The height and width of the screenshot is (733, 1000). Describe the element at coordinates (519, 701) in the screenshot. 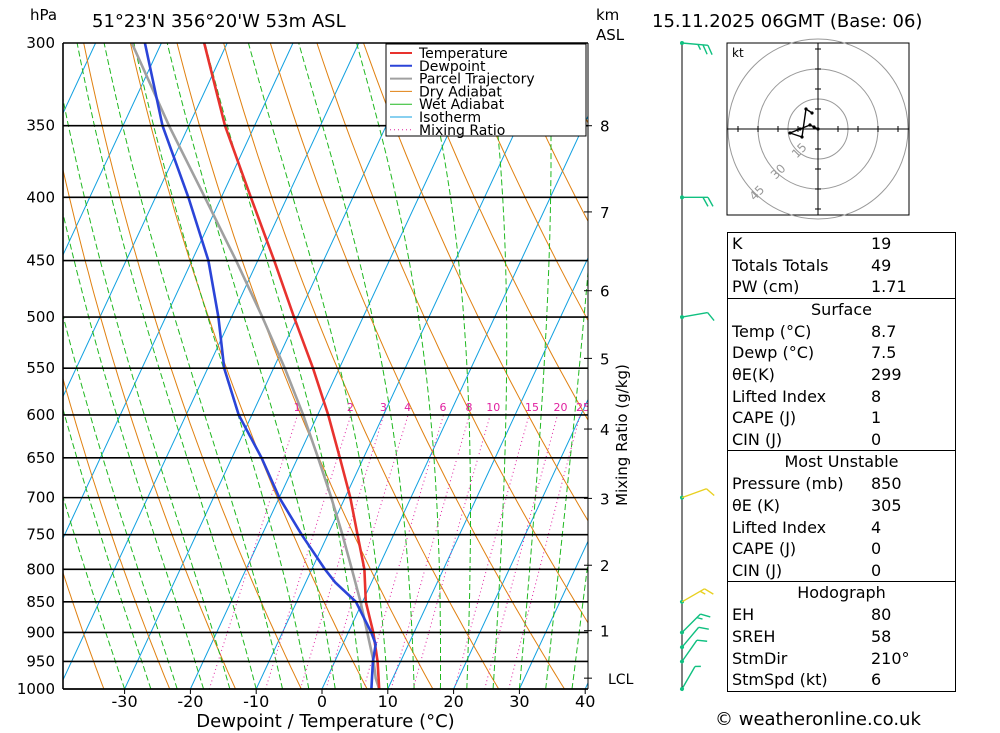

I see `x-tick-label: 30` at that location.